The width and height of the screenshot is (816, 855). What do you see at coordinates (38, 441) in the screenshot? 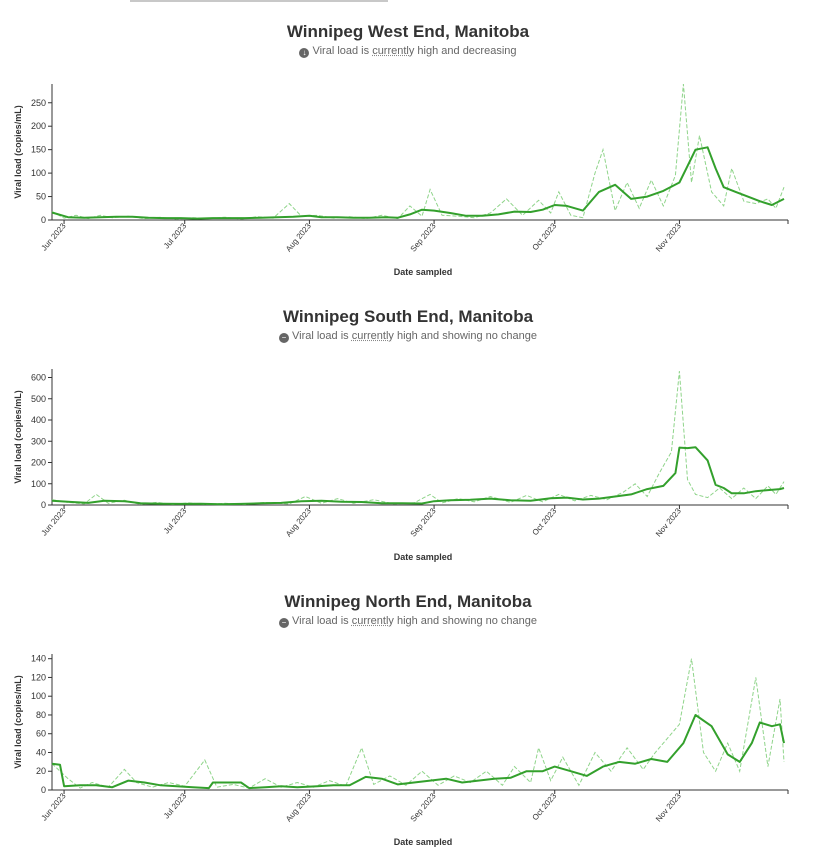
I see `y-tick-label: 300` at bounding box center [38, 441].